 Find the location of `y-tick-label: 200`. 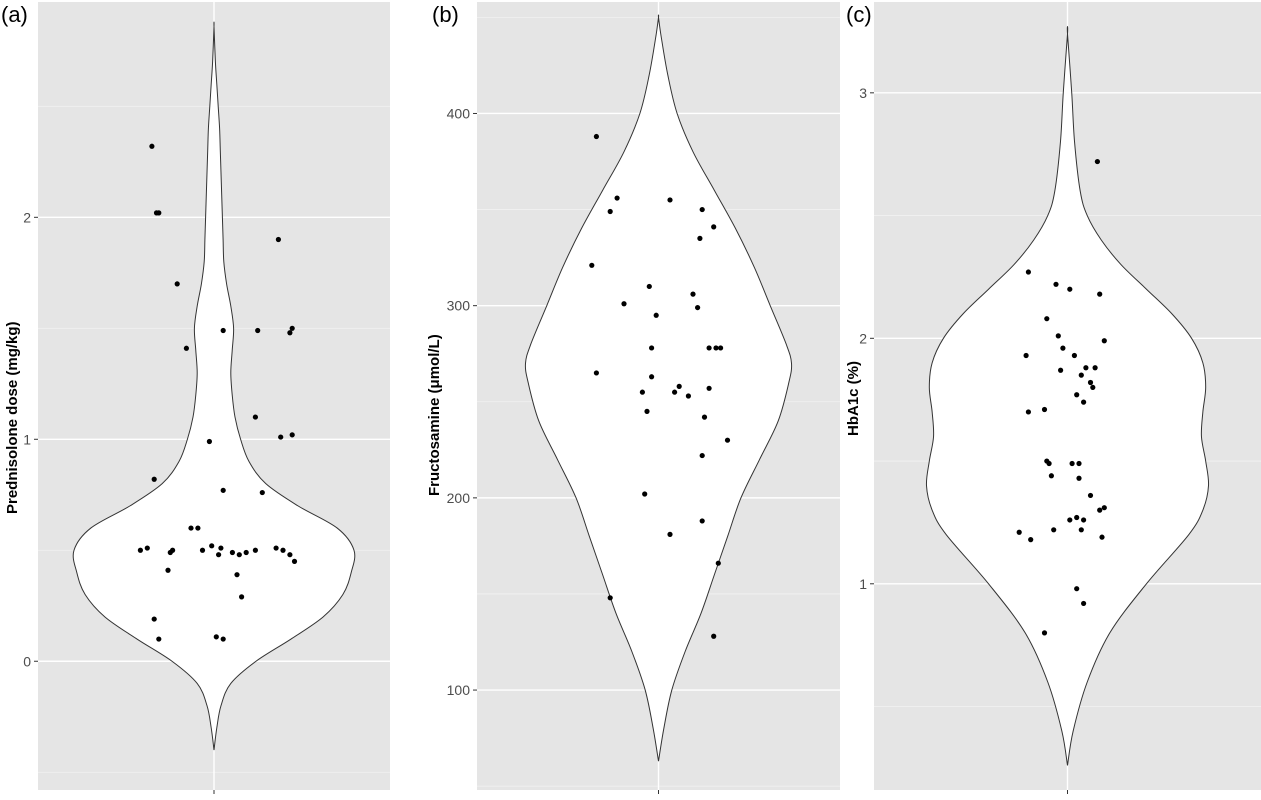

y-tick-label: 200 is located at coordinates (459, 498).